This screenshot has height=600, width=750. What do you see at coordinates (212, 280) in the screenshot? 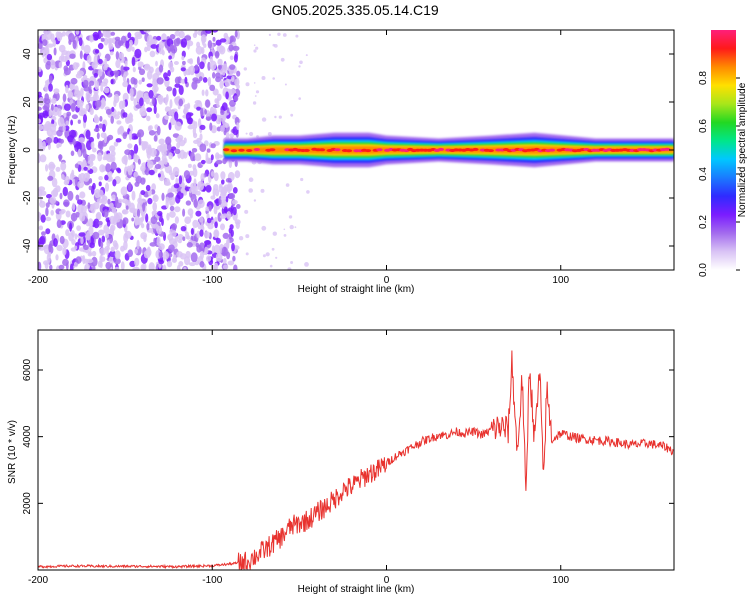
I see `spectrogram-xtick-label: -100` at bounding box center [212, 280].